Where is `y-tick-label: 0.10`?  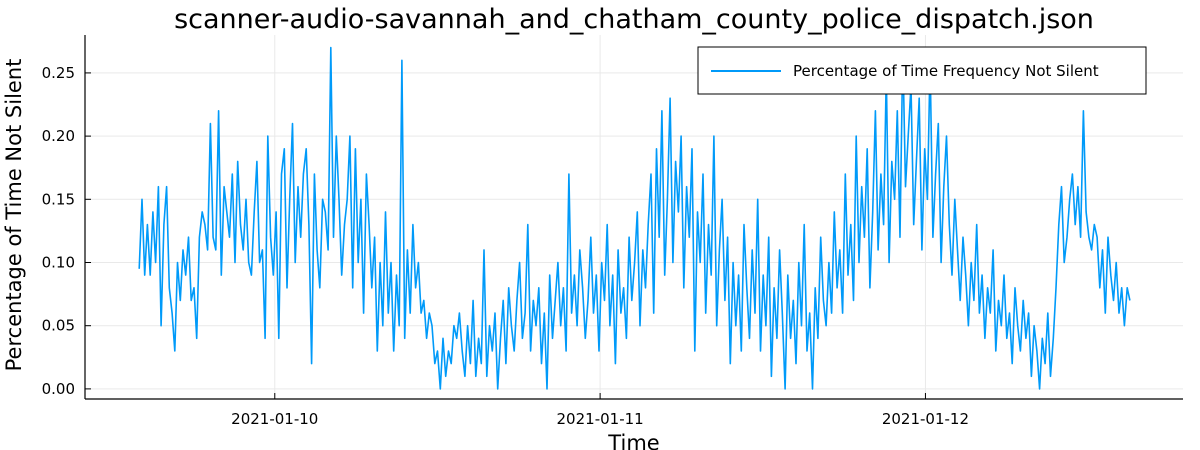
y-tick-label: 0.10 is located at coordinates (58, 263).